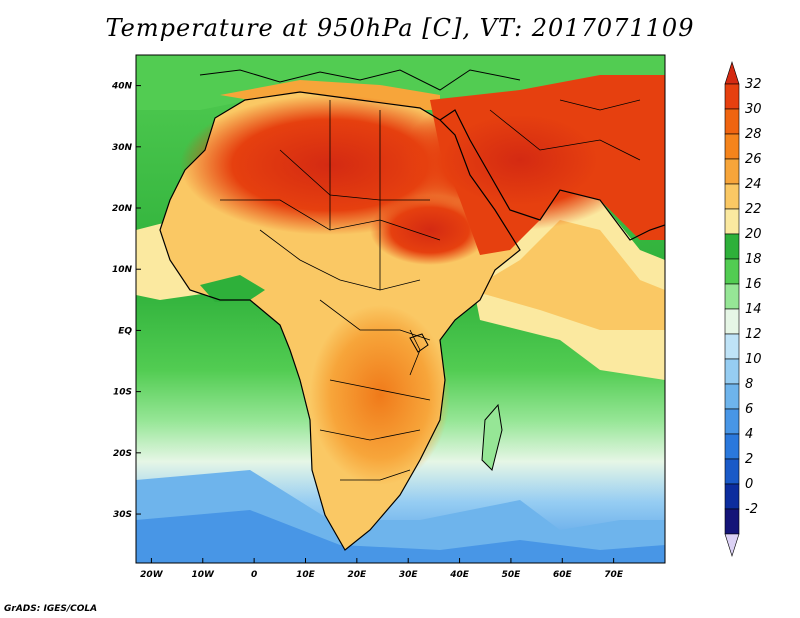 This screenshot has width=800, height=618. I want to click on colorbar-level-label: 12, so click(753, 334).